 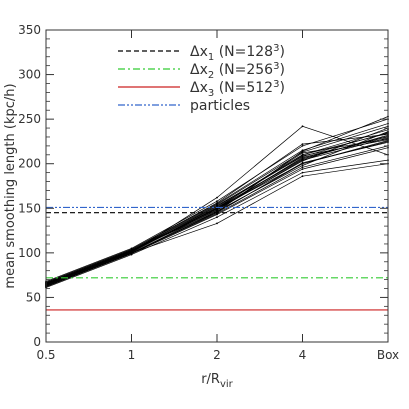 I want to click on y-tick-label: 100, so click(x=29, y=253).